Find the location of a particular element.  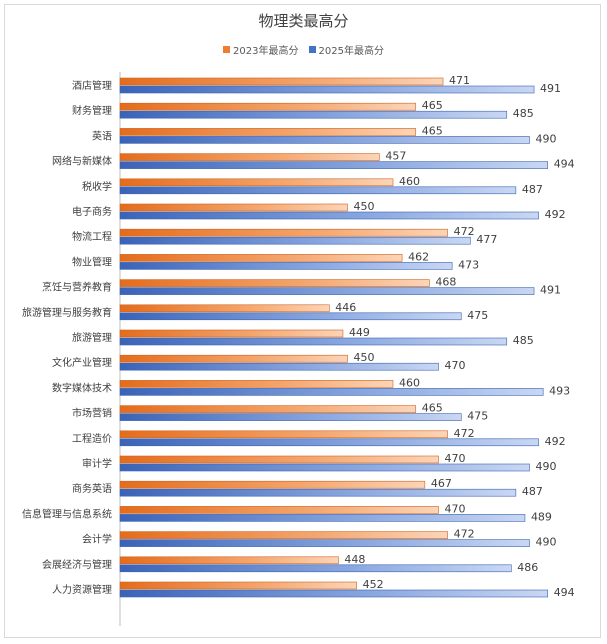

category-label: 会展经济与管理 is located at coordinates (77, 564).